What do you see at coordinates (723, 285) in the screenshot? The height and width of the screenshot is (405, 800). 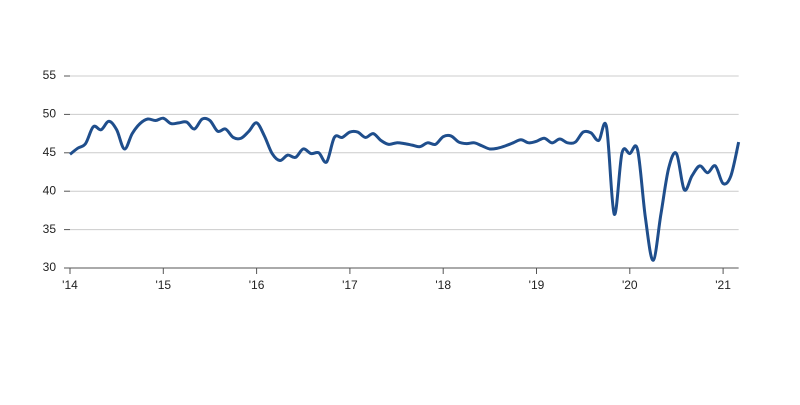 I see `x-tick-label: '21` at bounding box center [723, 285].